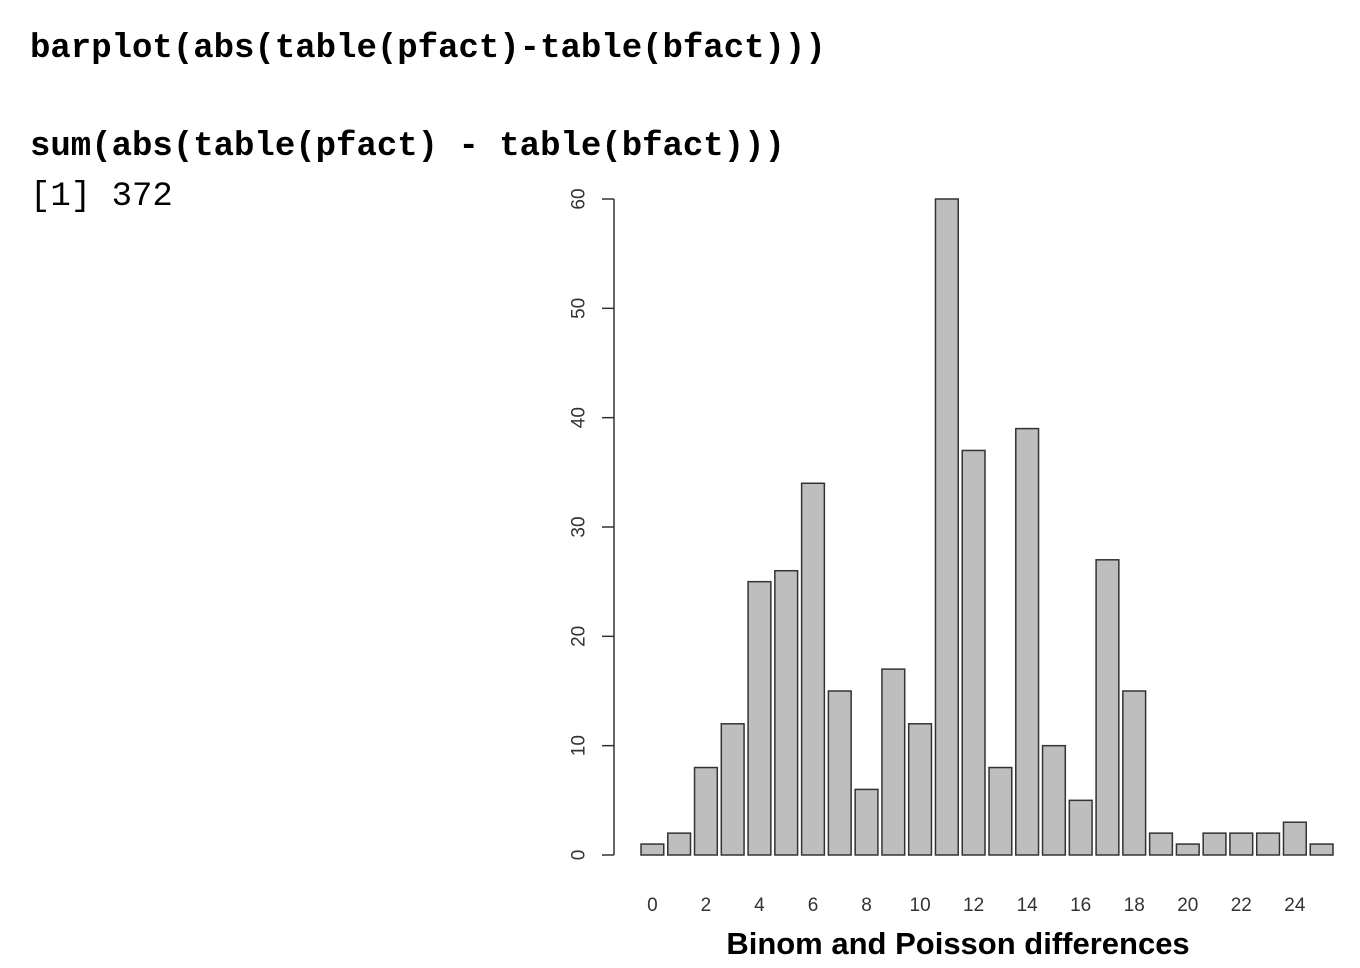  Describe the element at coordinates (579, 198) in the screenshot. I see `y-tick-label: 60` at that location.